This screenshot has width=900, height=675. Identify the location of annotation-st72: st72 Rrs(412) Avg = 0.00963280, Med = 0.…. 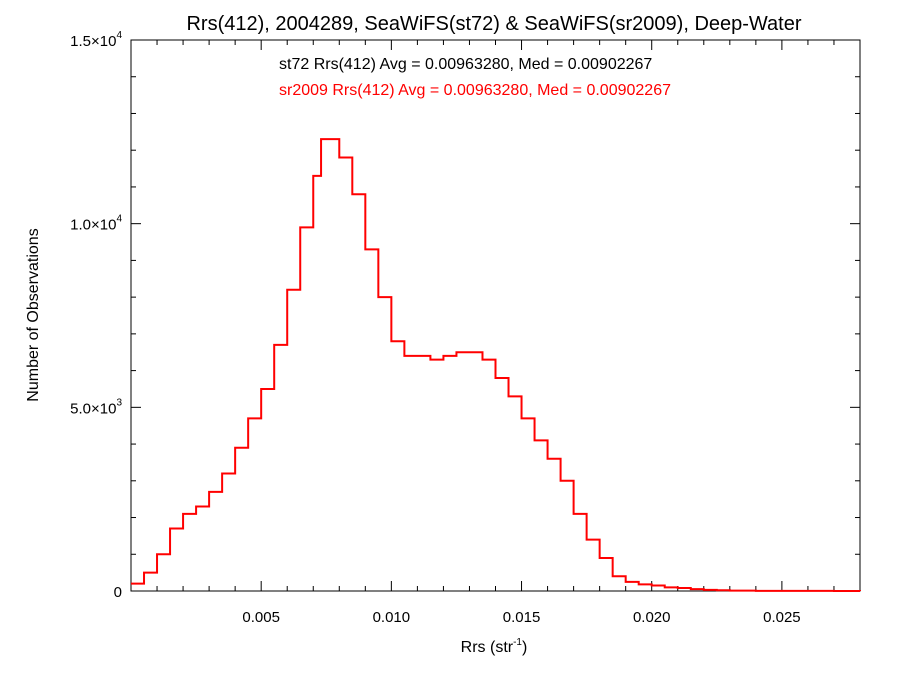
(465, 64).